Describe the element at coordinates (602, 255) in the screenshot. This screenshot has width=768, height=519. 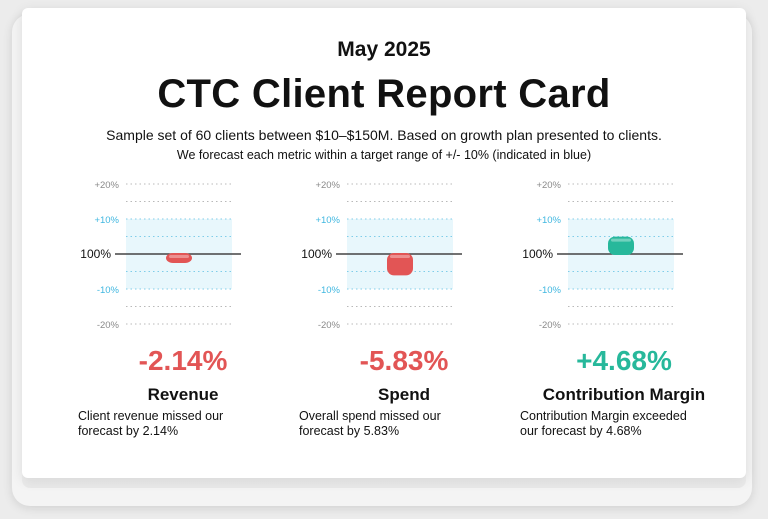
I see `gauge-contribution-margin: +20% +10% 100% -10% -20%` at that location.